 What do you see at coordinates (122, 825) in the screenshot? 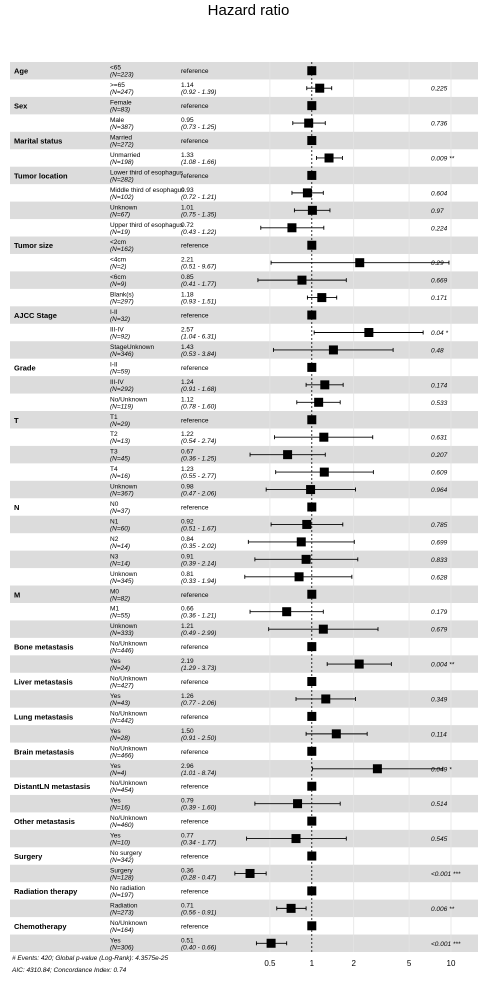
I see `n-label: (N=460)` at bounding box center [122, 825].